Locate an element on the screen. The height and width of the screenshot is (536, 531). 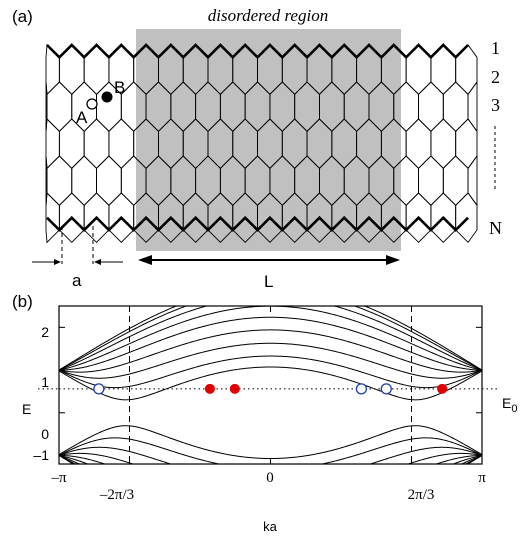
disordered-region-title: disordered region is located at coordinates (268, 15).